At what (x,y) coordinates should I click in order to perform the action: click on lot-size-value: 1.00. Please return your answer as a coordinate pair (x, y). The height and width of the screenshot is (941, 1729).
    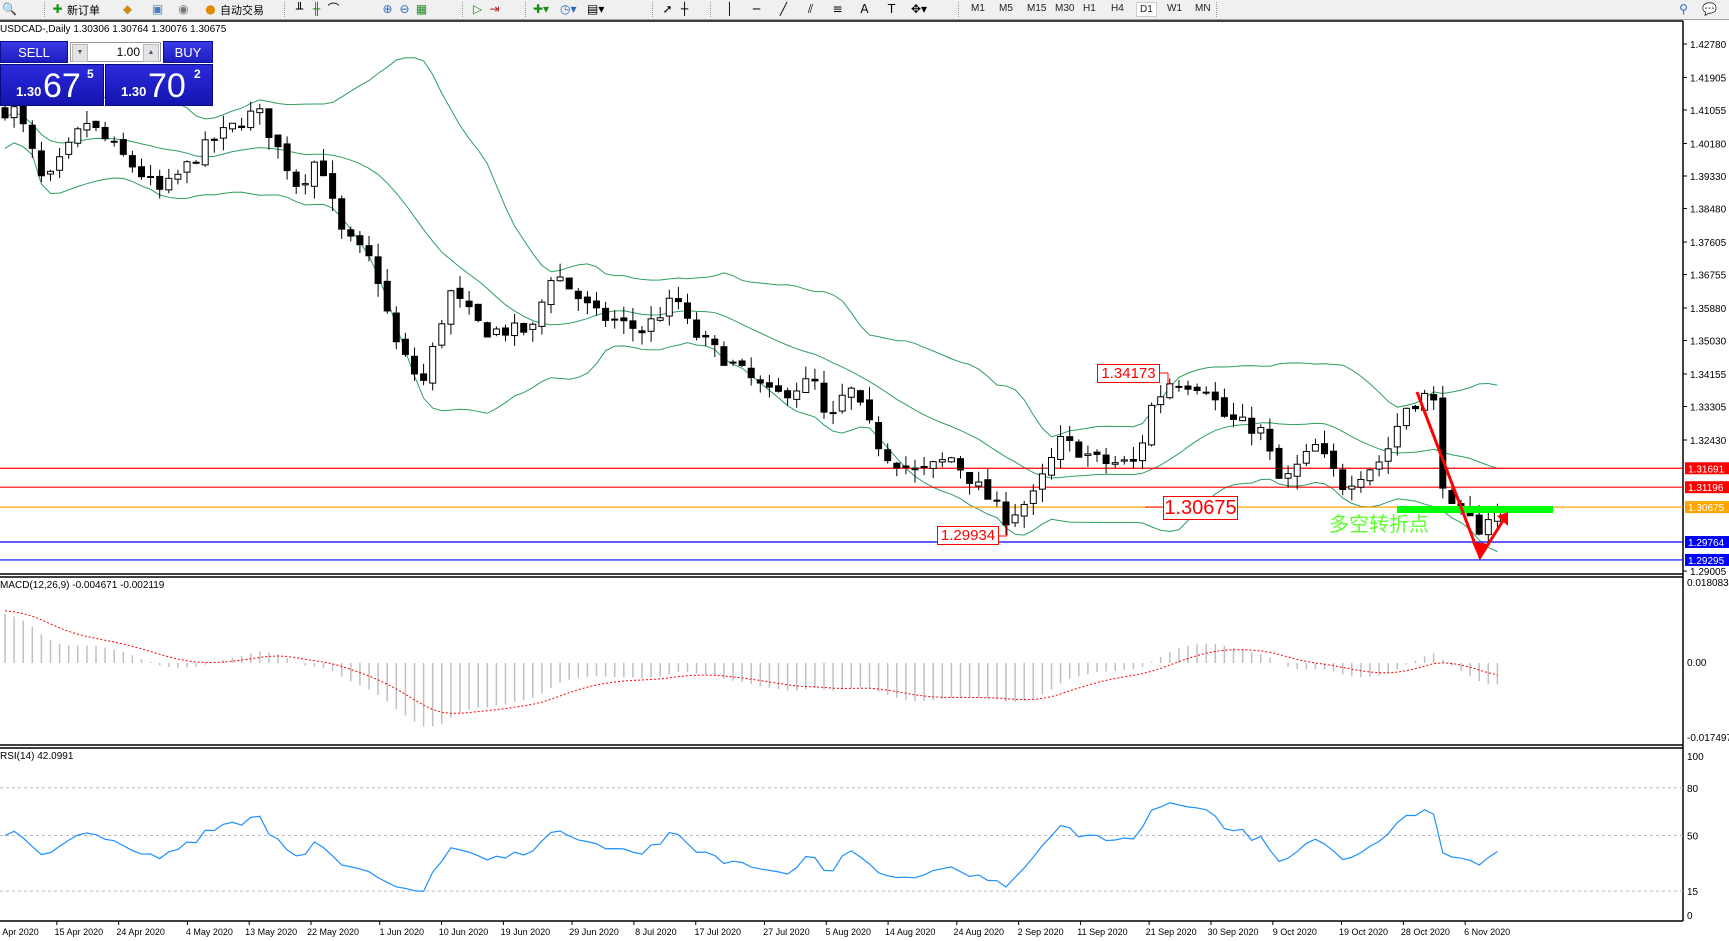
    Looking at the image, I should click on (128, 52).